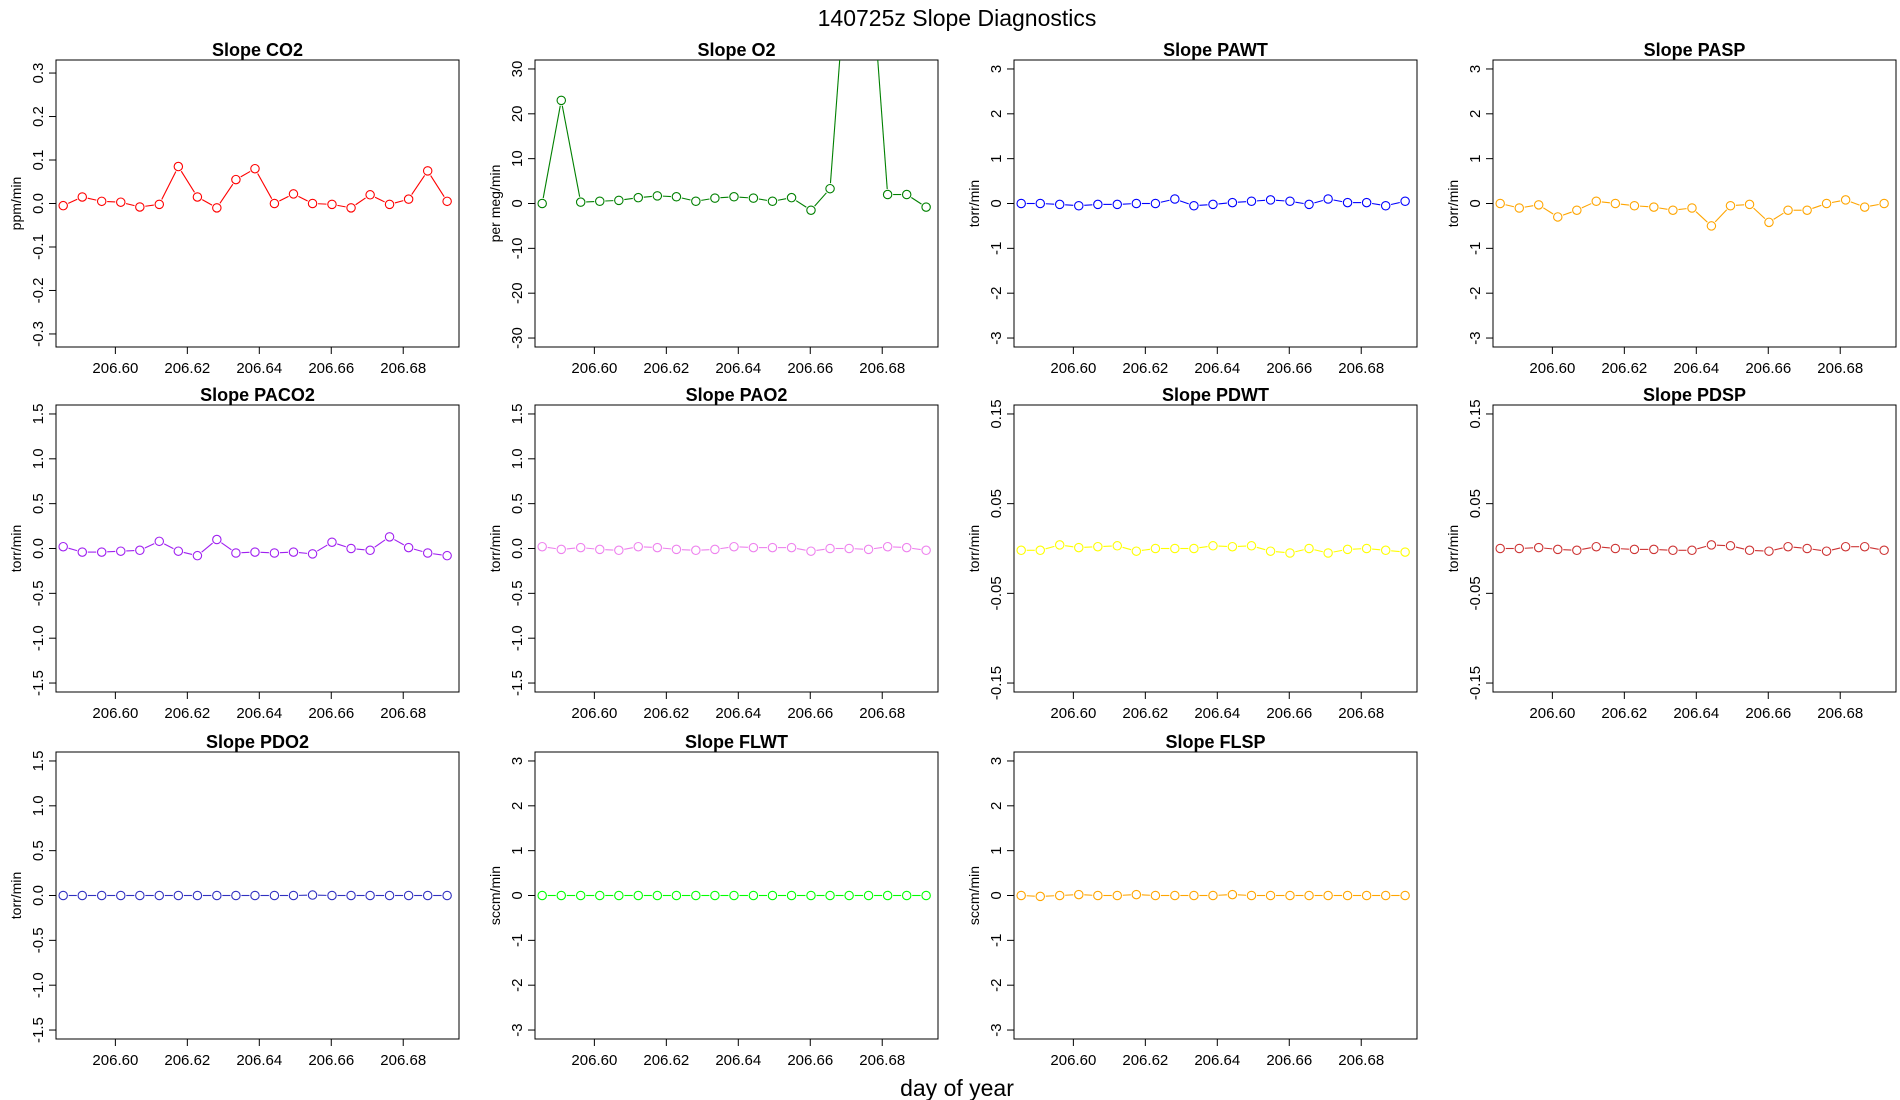 Image resolution: width=1900 pixels, height=1100 pixels. I want to click on y-tick-label: 2, so click(1475, 114).